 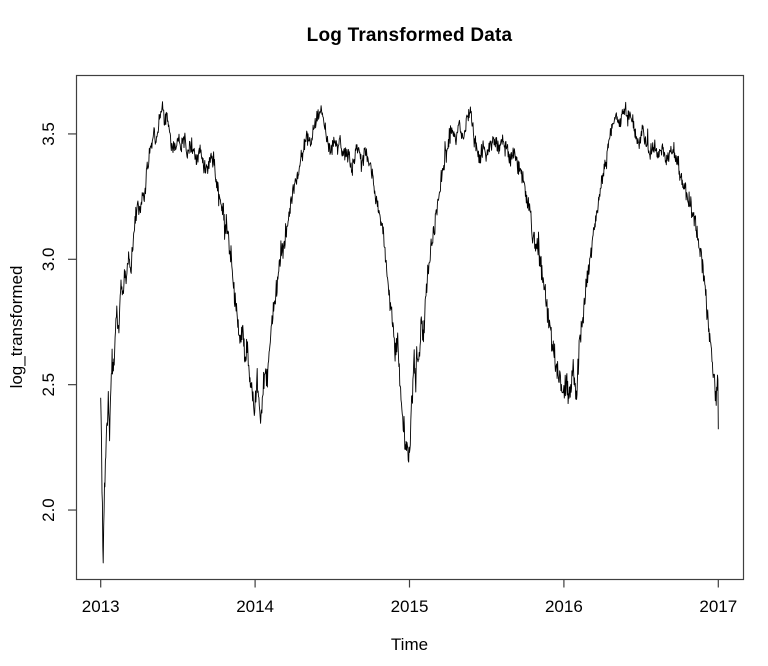 I want to click on chart-title: Log Transformed Data, so click(x=409, y=35).